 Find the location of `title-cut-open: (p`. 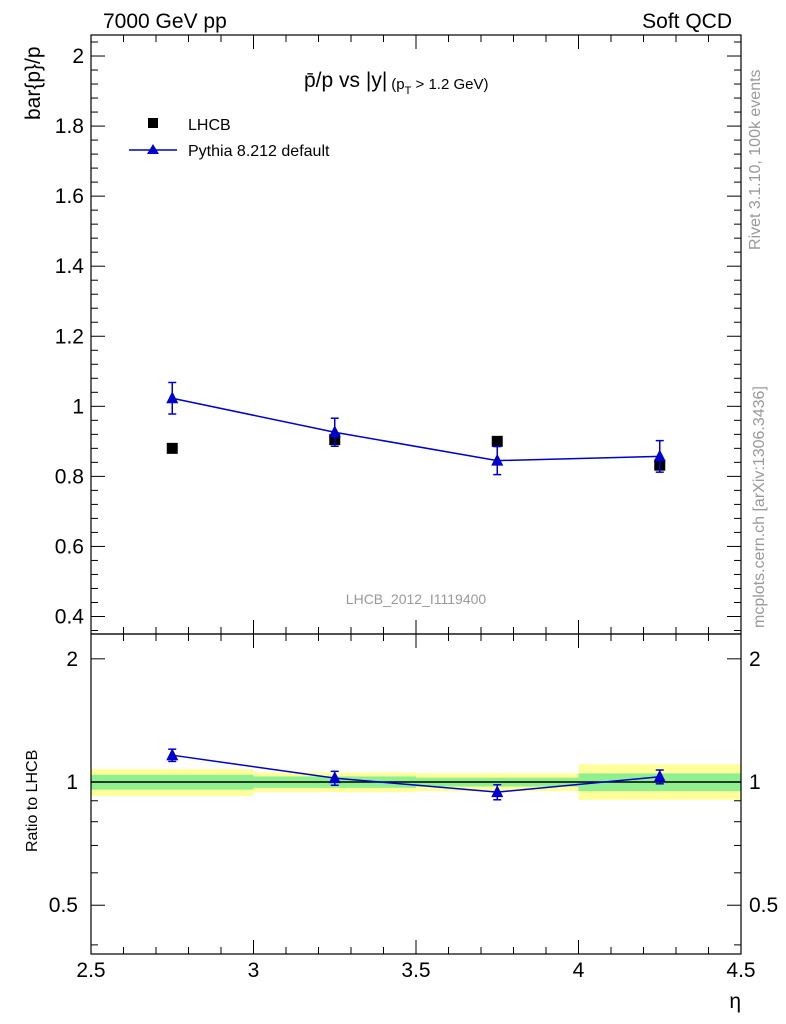

title-cut-open: (p is located at coordinates (397, 84).